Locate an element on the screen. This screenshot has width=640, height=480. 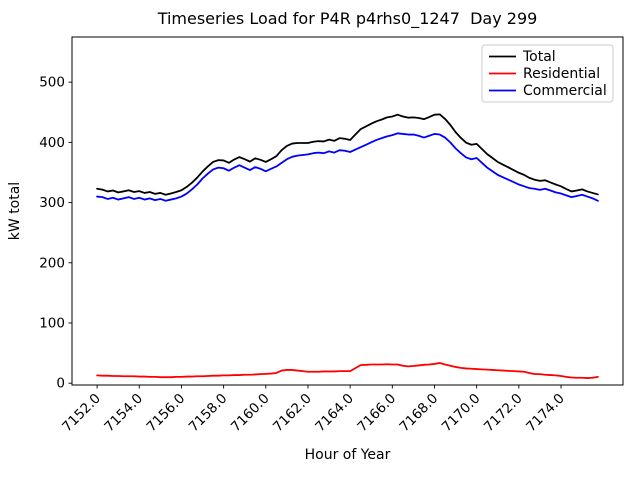
y-tick-label: 300 is located at coordinates (52, 203).